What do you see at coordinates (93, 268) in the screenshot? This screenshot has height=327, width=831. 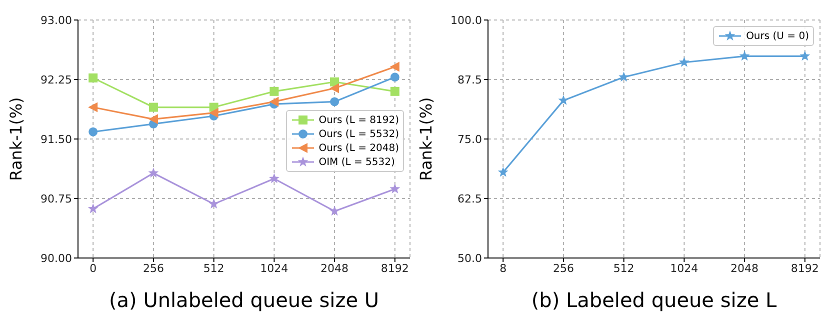 I see `x-tick-label: 0` at bounding box center [93, 268].